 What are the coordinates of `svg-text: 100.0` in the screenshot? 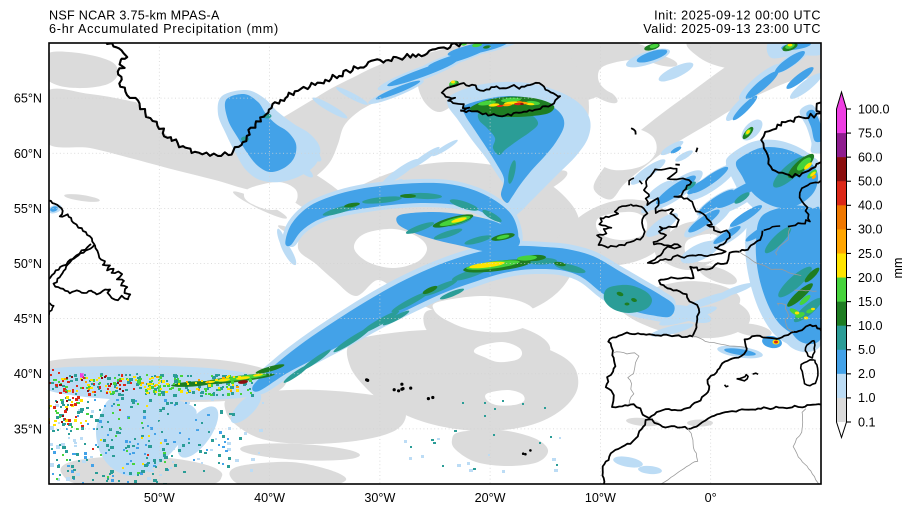 It's located at (874, 109).